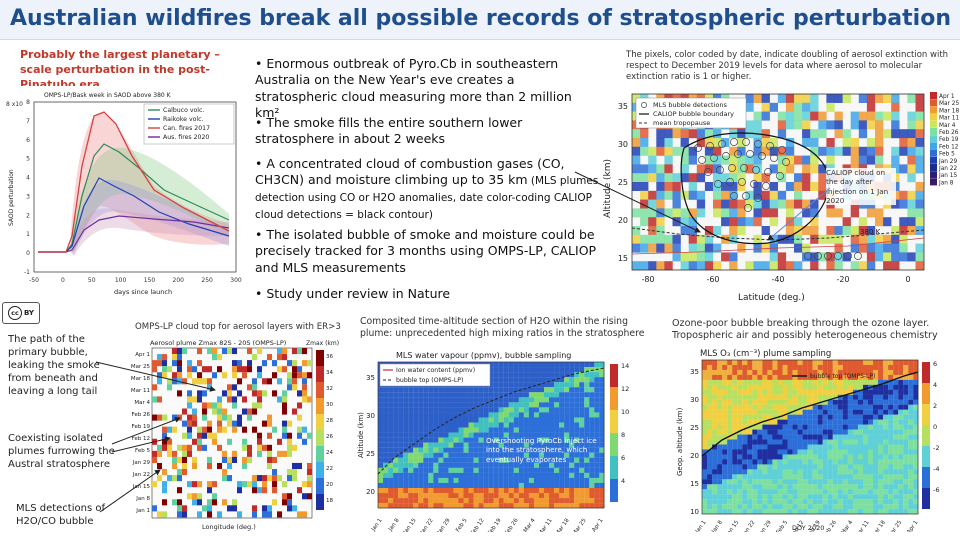 The image size is (960, 540). Describe the element at coordinates (329, 501) in the screenshot. I see `omps-scale-label: 18` at that location.